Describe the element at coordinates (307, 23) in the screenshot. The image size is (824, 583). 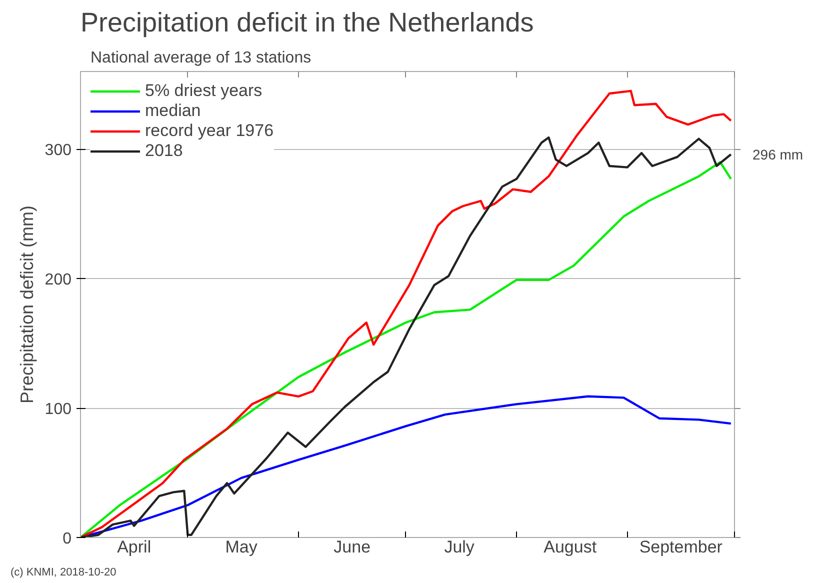
I see `chart-title: Precipitation deficit in the Netherlands` at that location.